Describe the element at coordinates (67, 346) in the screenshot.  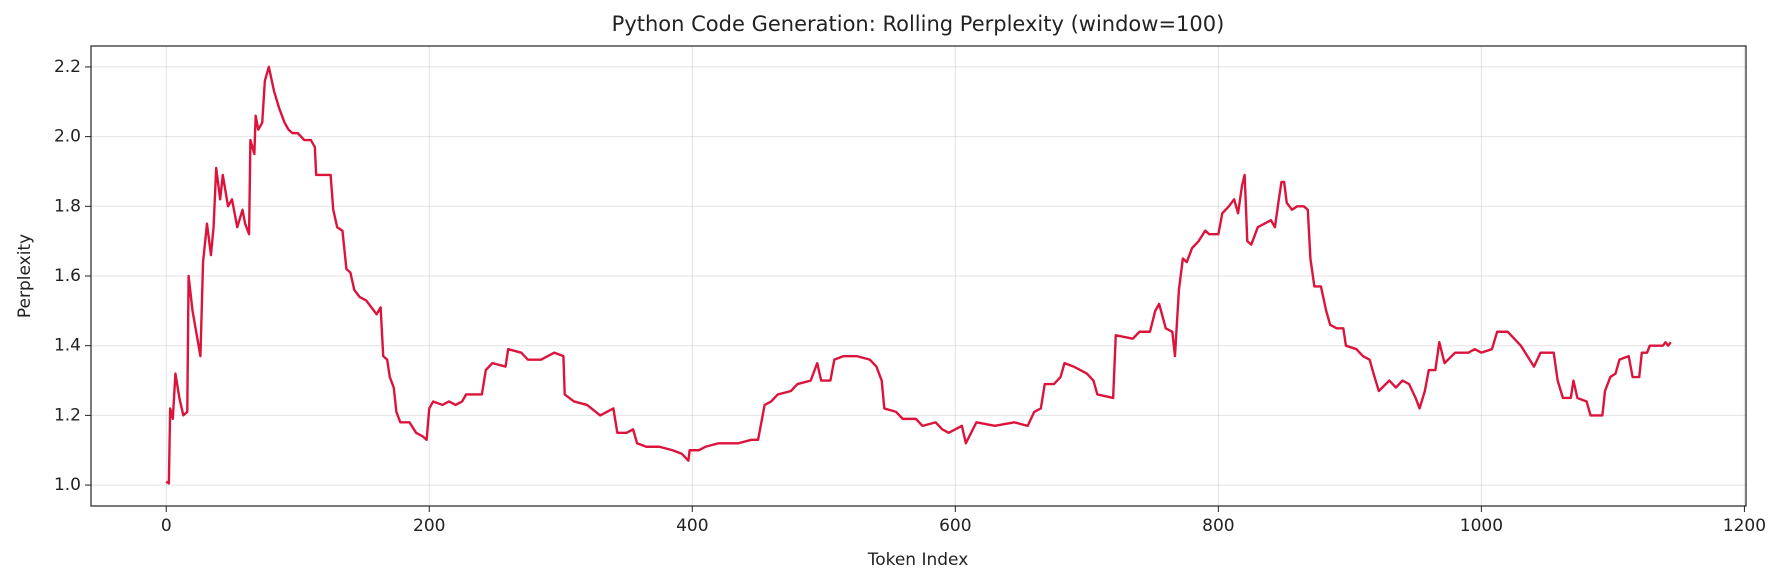
I see `y-tick-label: 1.4` at that location.